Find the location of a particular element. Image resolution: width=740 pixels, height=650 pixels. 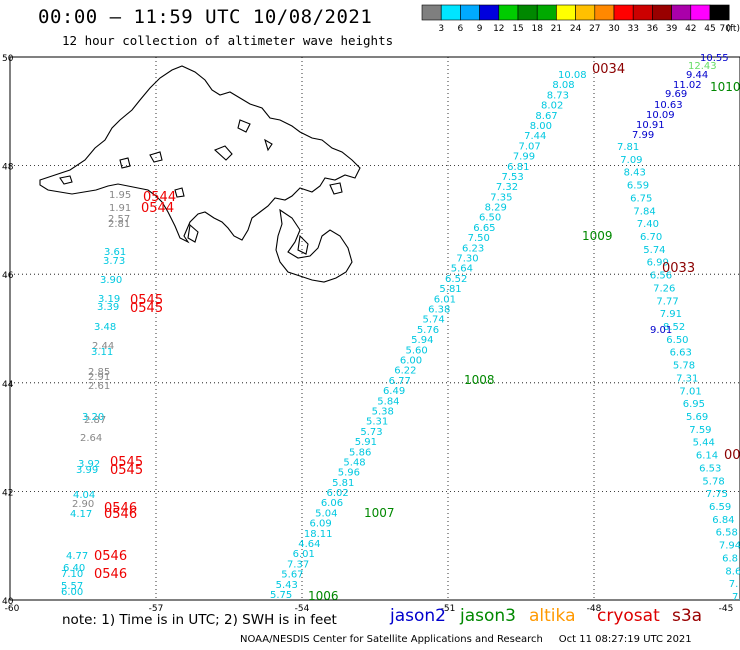

cyan-track-label: 4.77 is located at coordinates (77, 556).